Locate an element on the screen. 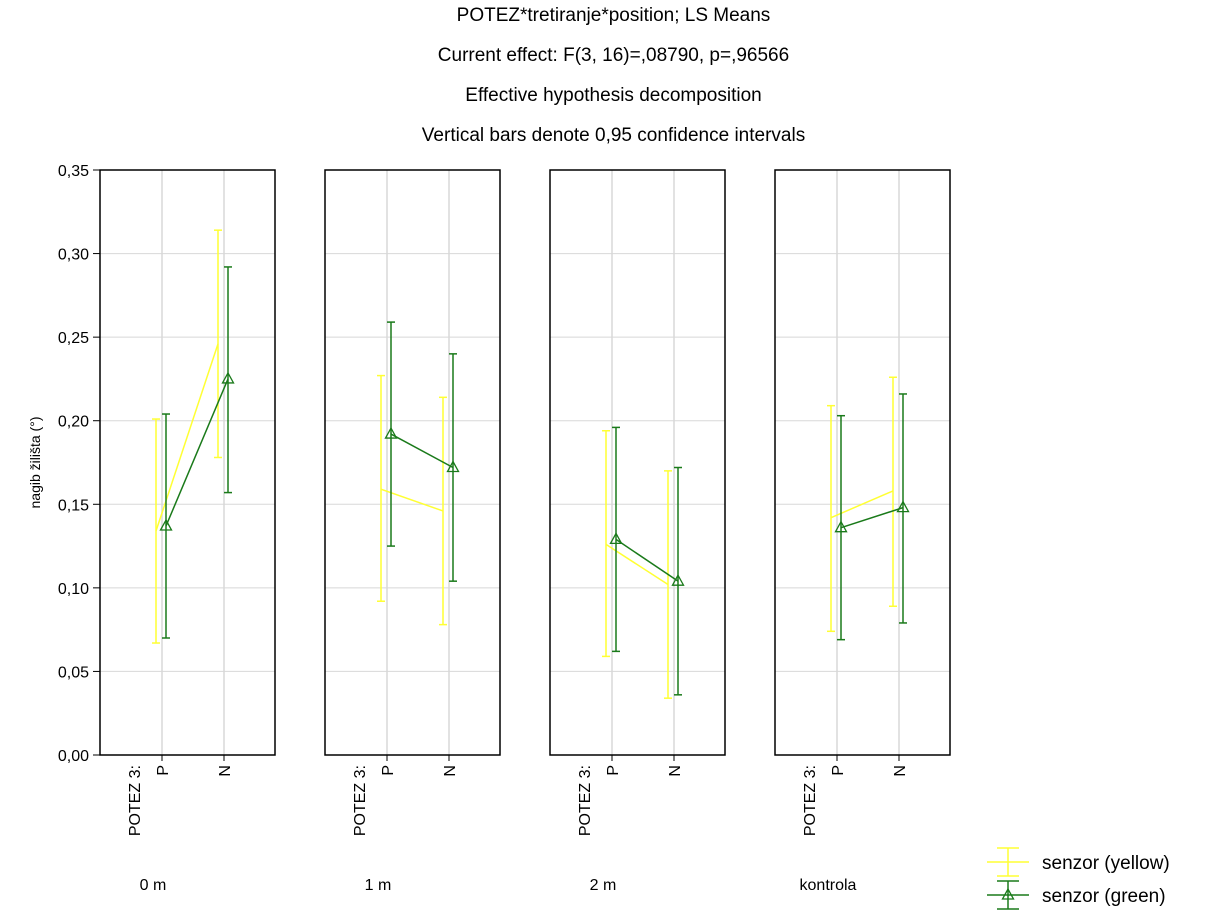  y-tick-label: 0,20 is located at coordinates (73, 422).